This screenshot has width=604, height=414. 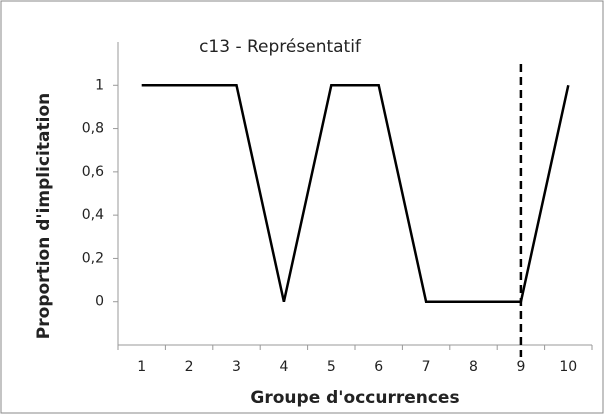 What do you see at coordinates (331, 367) in the screenshot?
I see `x-tick-label: 5` at bounding box center [331, 367].